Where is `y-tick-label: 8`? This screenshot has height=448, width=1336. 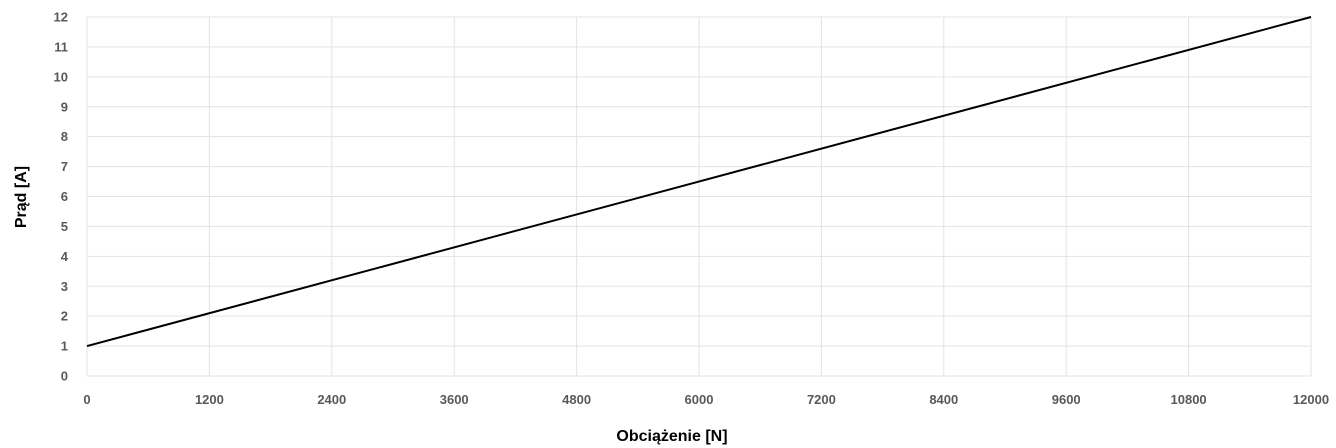 y-tick-label: 8 is located at coordinates (64, 136).